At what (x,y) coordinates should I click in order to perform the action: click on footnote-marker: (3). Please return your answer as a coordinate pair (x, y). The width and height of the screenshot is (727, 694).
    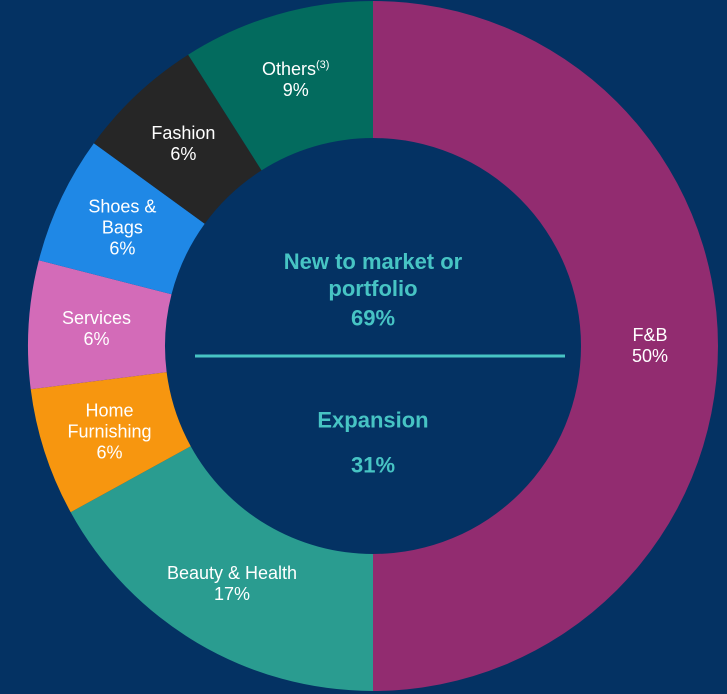
    Looking at the image, I should click on (323, 64).